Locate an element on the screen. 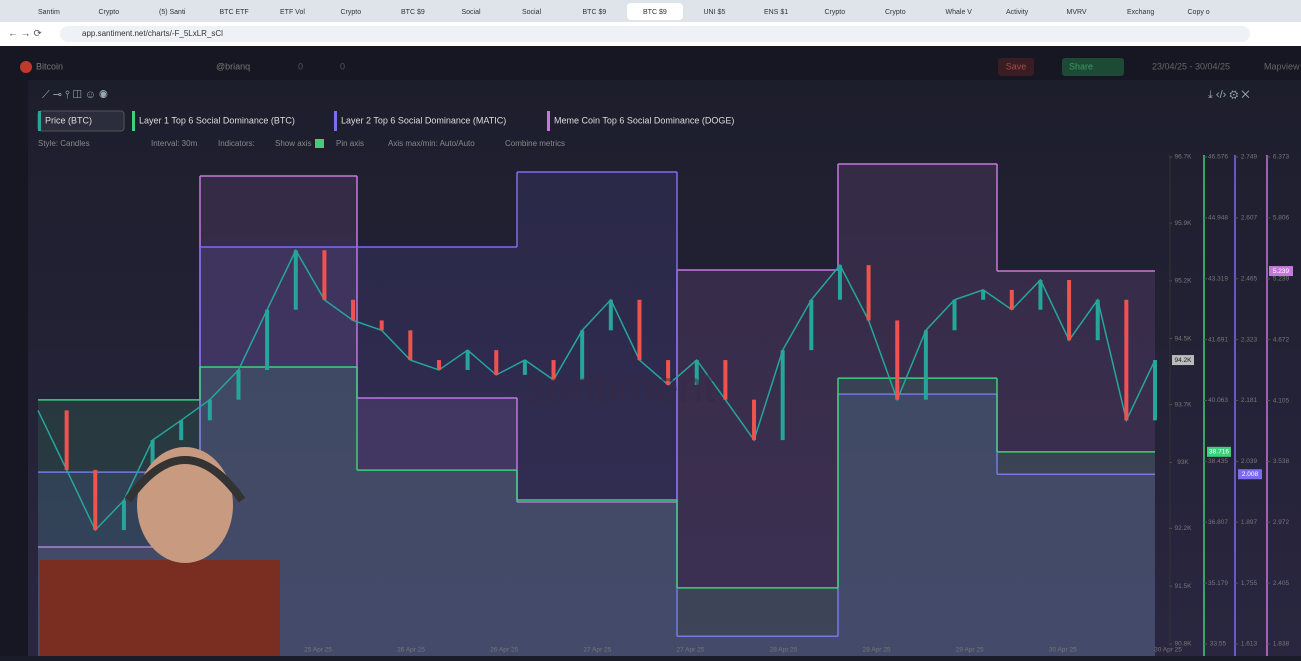 This screenshot has width=1301, height=661. last-value: 5.239 is located at coordinates (1281, 271).